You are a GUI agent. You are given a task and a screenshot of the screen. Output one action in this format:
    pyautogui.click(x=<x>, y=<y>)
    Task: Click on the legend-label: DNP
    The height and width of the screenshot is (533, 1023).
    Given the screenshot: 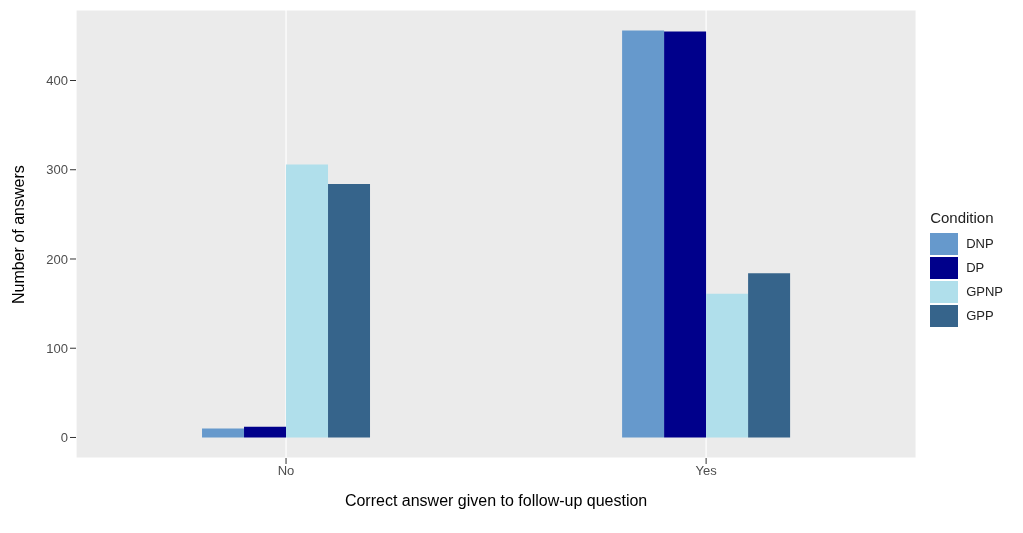 What is the action you would take?
    pyautogui.click(x=980, y=244)
    